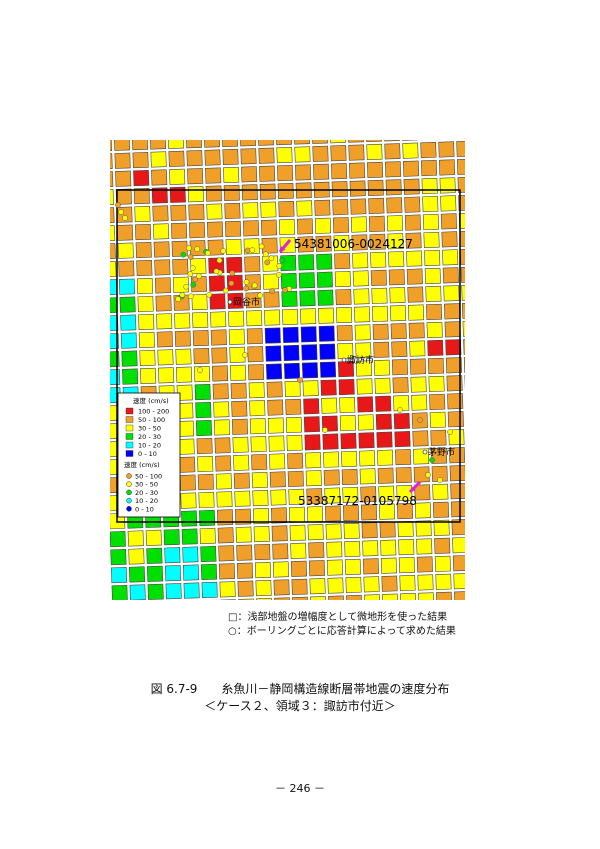  What do you see at coordinates (342, 631) in the screenshot?
I see `note: ○：ボーリングごとに応答計算によって求めた結果` at bounding box center [342, 631].